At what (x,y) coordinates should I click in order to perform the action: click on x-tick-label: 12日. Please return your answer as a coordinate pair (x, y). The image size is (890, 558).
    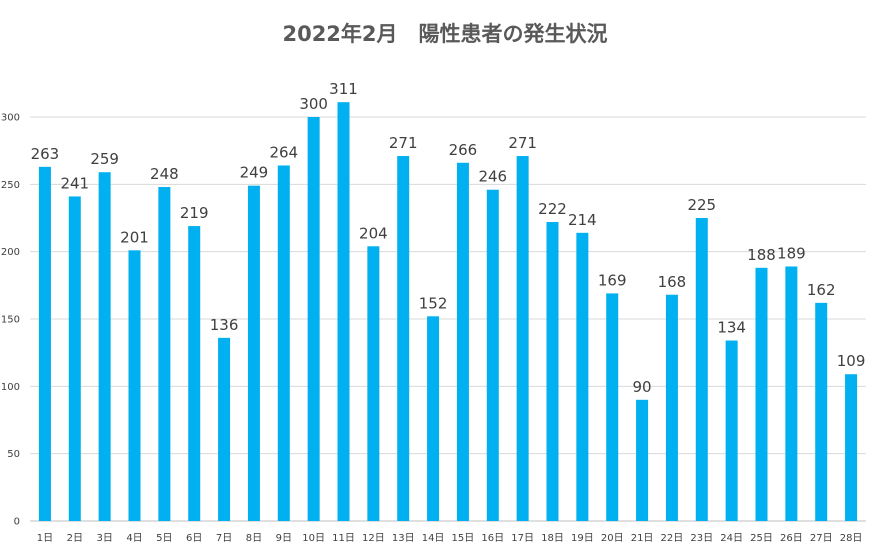
    Looking at the image, I should click on (373, 538).